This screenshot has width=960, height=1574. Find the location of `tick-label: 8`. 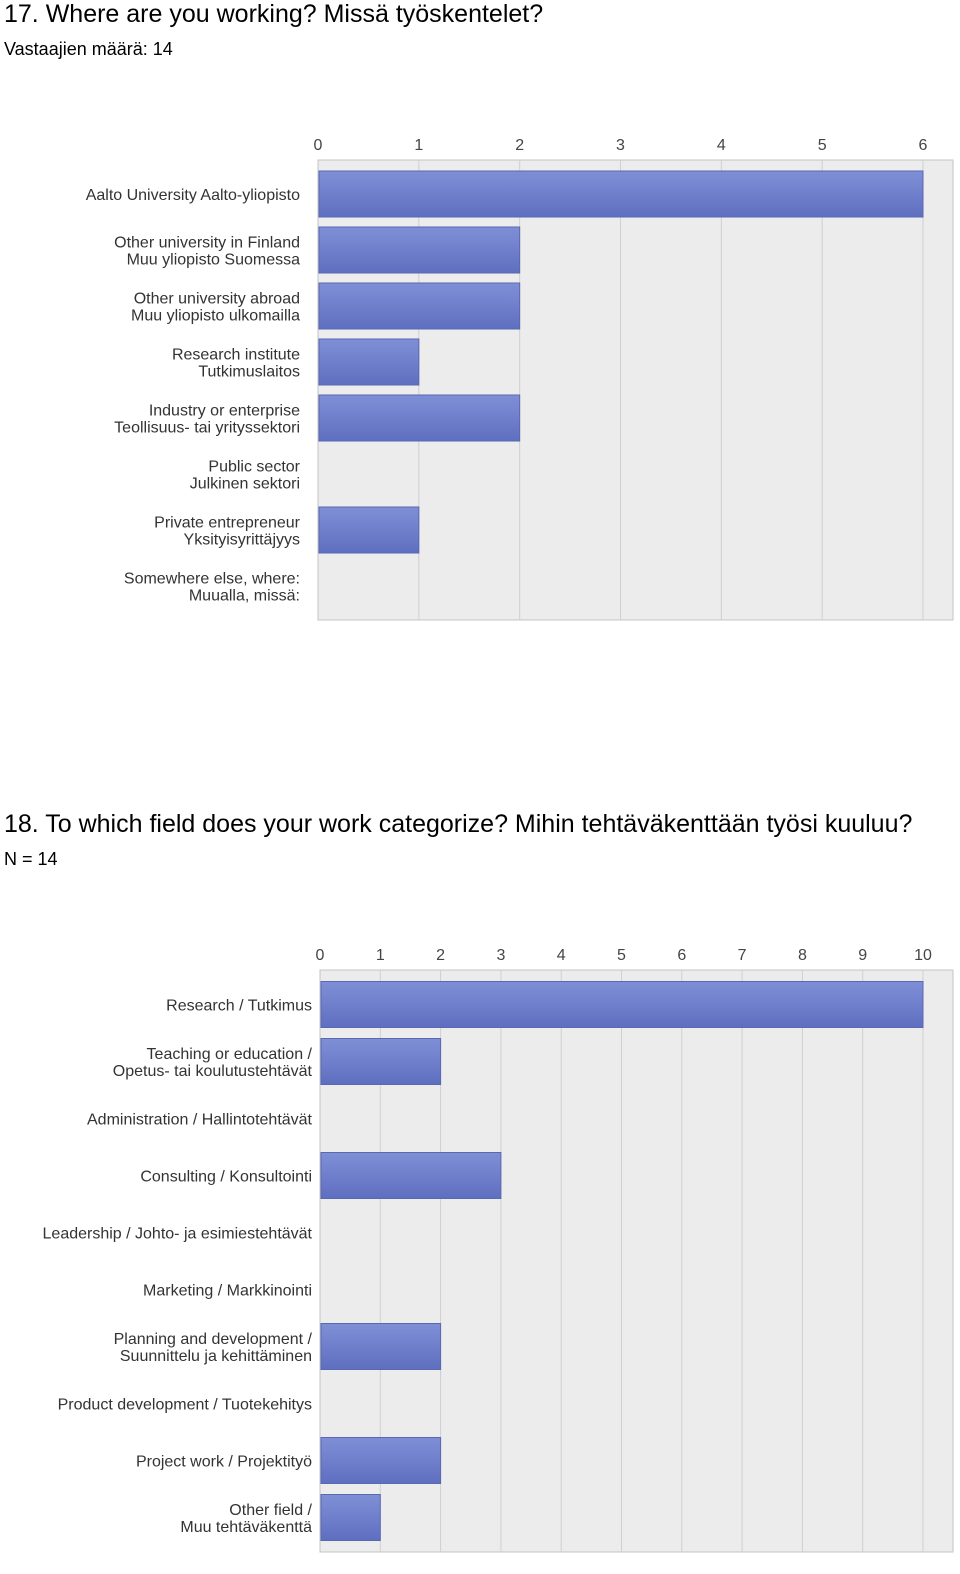

tick-label: 8 is located at coordinates (802, 955).